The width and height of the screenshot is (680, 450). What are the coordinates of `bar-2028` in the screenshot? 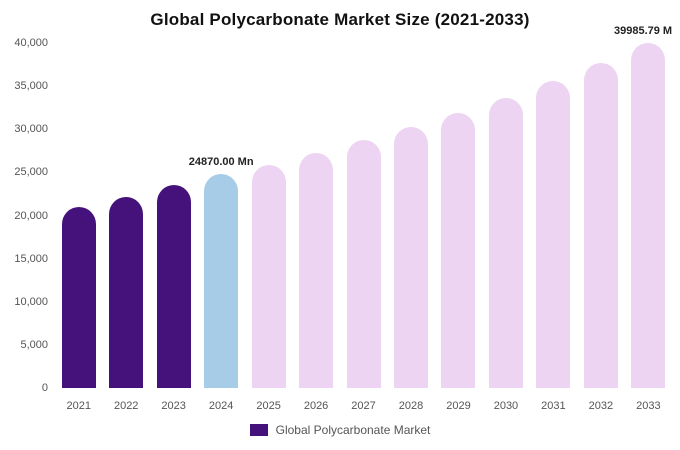 It's located at (411, 257).